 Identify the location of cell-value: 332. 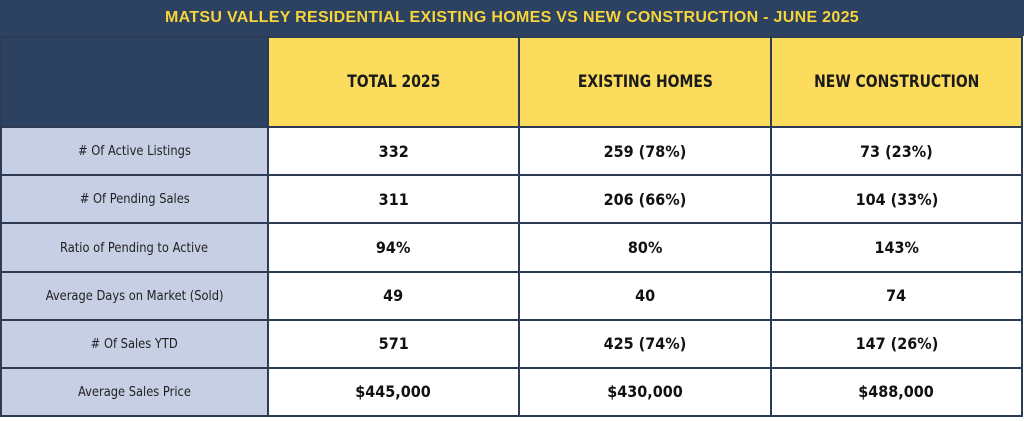
(393, 151).